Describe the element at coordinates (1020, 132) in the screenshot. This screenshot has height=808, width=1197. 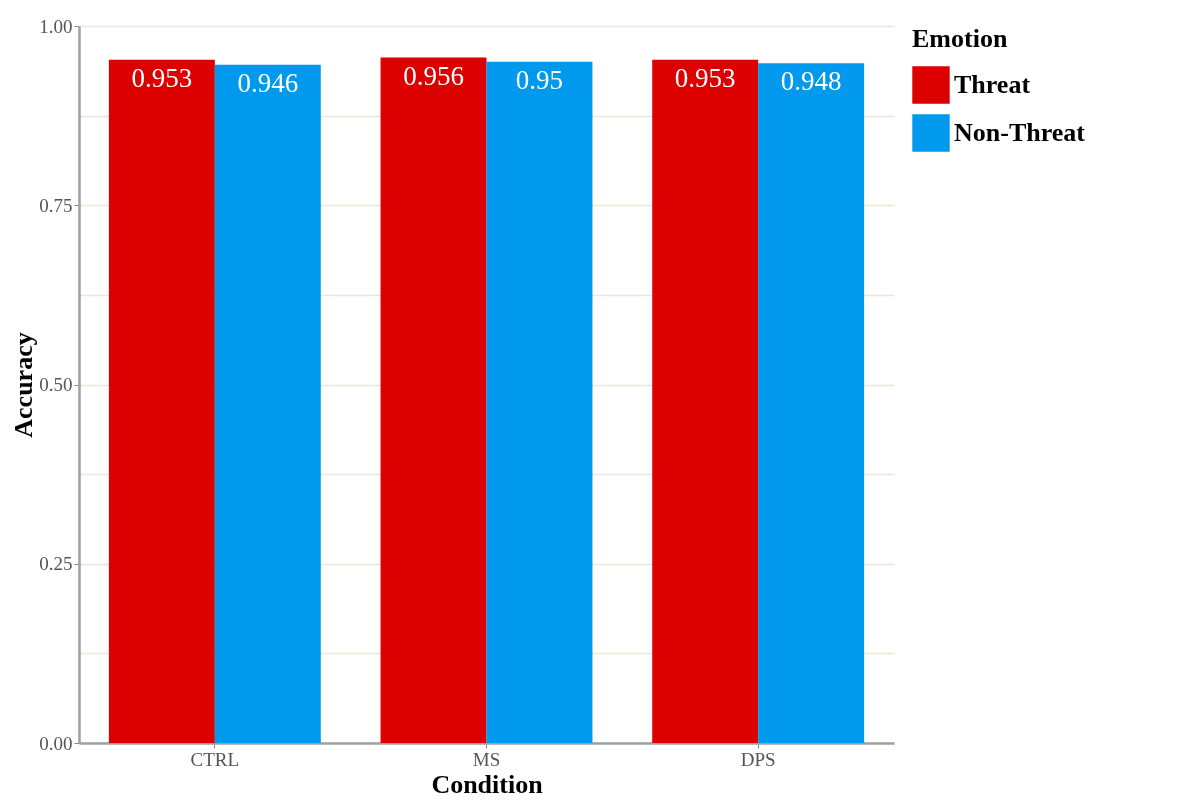
I see `legend-label: Non-Threat` at that location.